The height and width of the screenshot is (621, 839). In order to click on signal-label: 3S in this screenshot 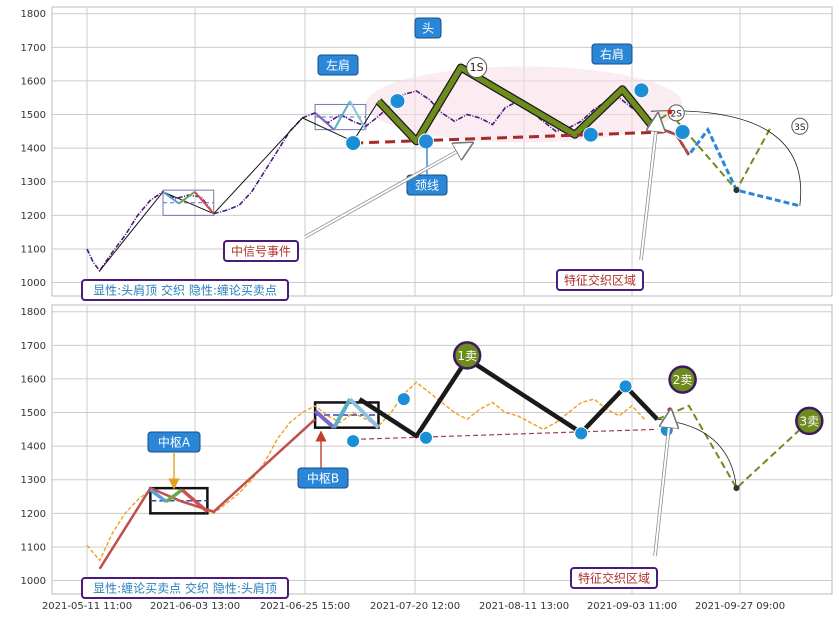, I will do `click(800, 128)`.